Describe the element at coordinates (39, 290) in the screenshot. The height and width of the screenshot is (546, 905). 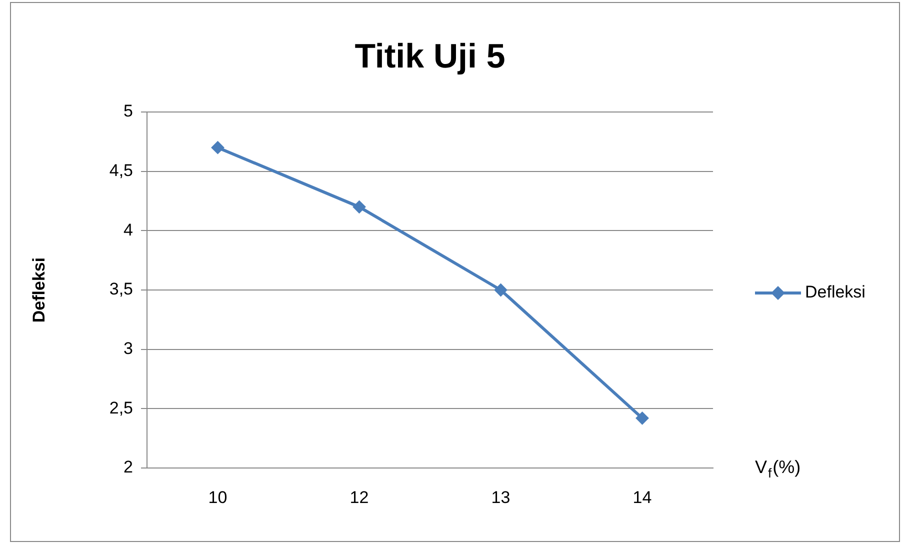
I see `y-axis-title: Defleksi` at that location.